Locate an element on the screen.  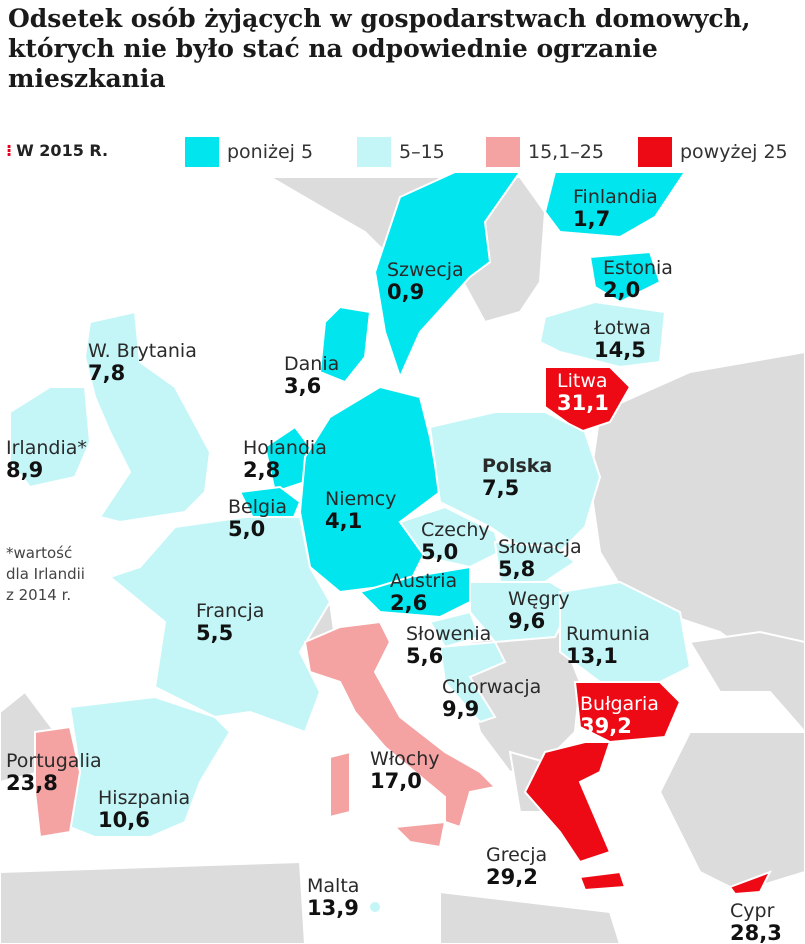
label-latvia: Łotwa 14,5 is located at coordinates (622, 339).